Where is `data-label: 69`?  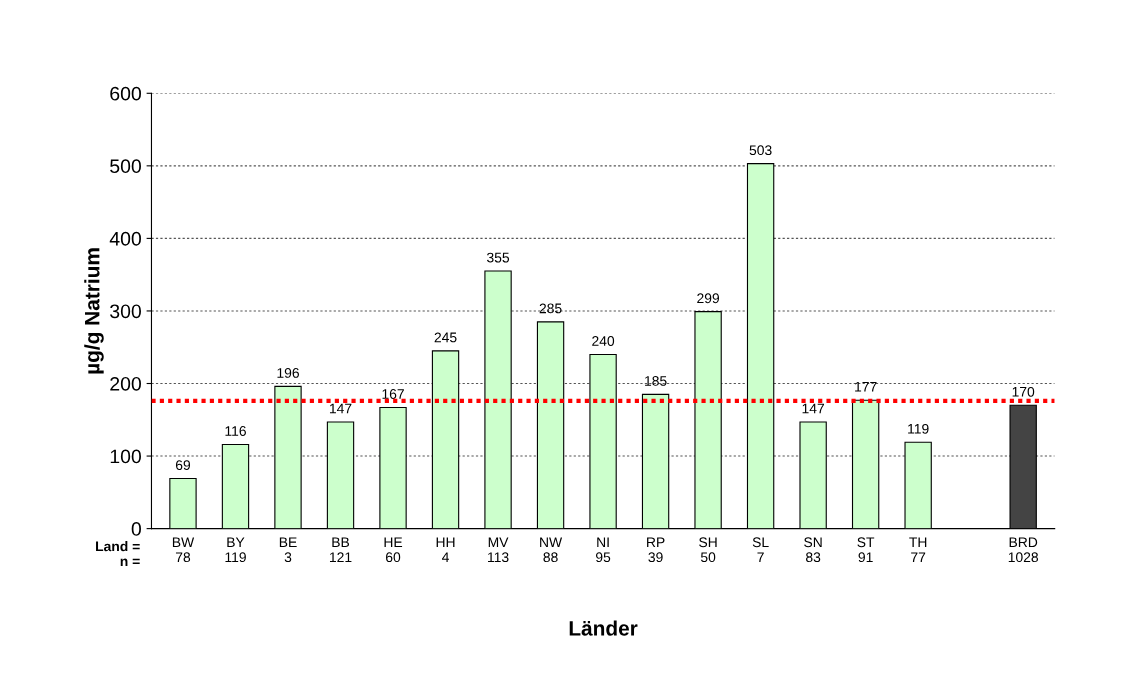
data-label: 69 is located at coordinates (183, 465).